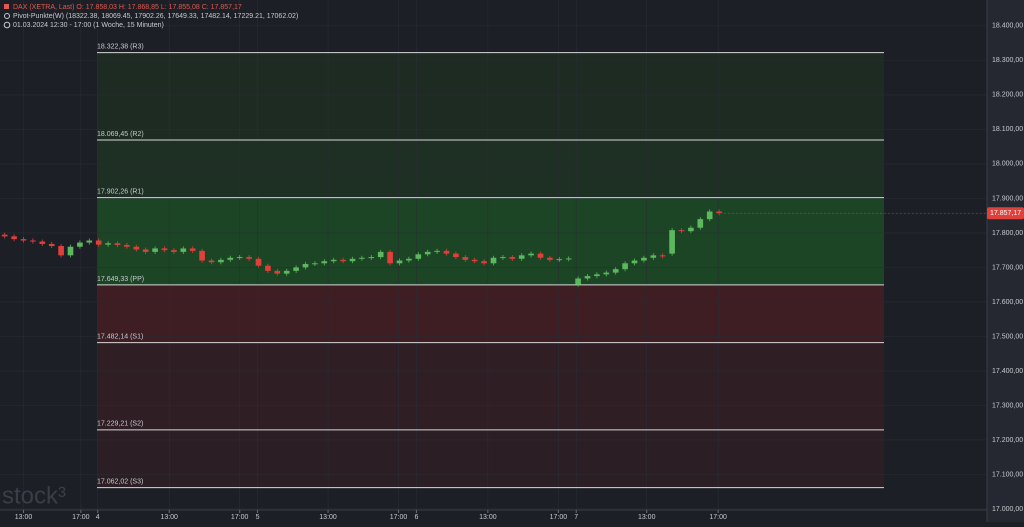 This screenshot has height=527, width=1024. What do you see at coordinates (1007, 95) in the screenshot?
I see `y-tick-label: 18.200,00` at bounding box center [1007, 95].